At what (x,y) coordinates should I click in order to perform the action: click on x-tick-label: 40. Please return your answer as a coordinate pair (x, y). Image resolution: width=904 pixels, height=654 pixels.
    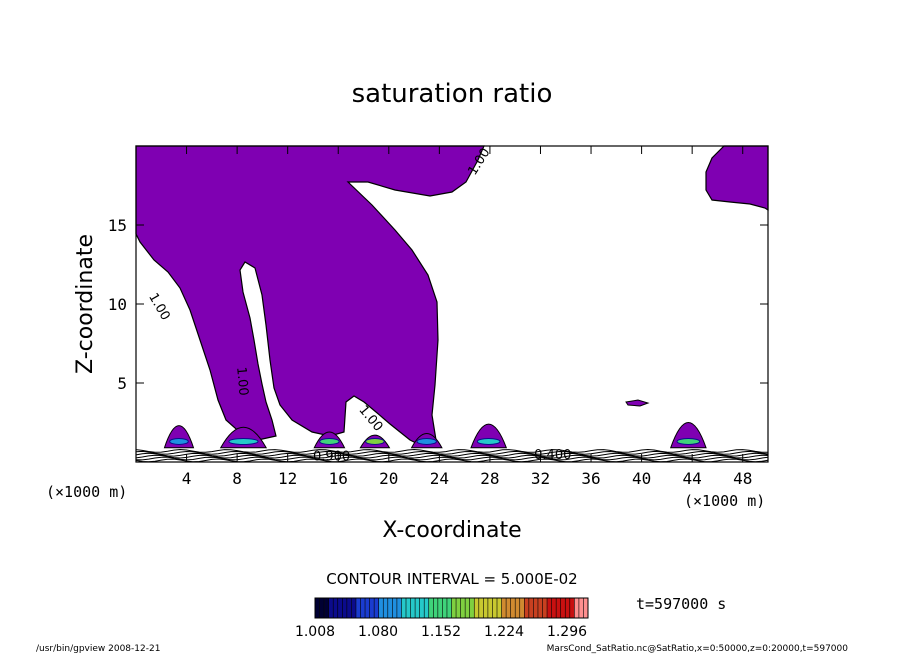
    Looking at the image, I should click on (641, 478).